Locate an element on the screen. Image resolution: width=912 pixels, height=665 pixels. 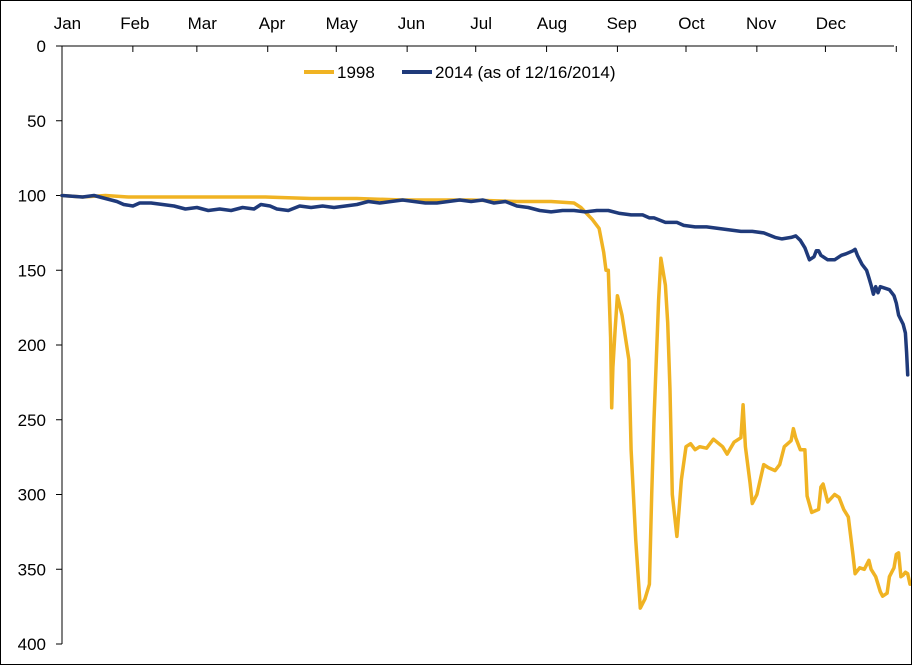
y-tick-label: 350 is located at coordinates (32, 569).